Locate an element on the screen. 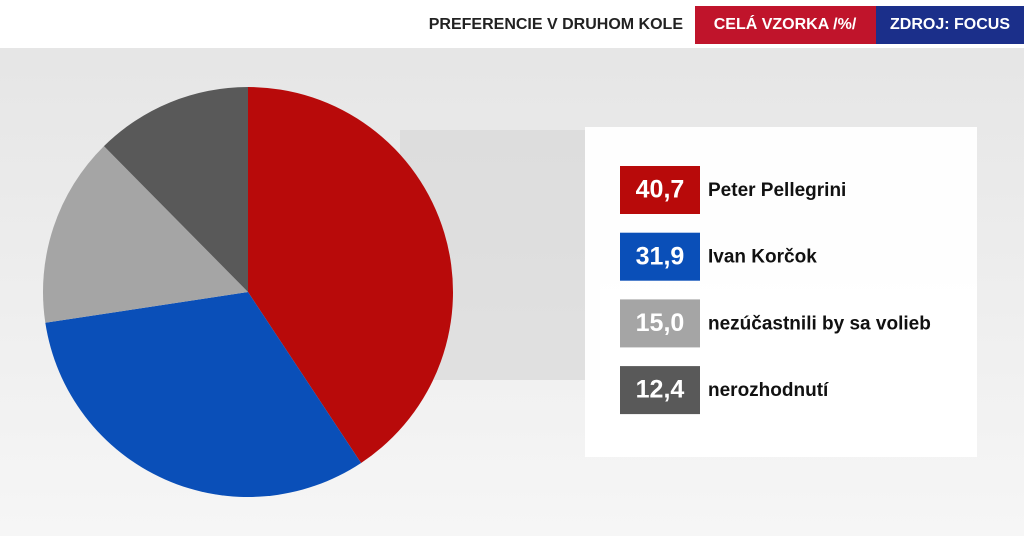 The width and height of the screenshot is (1024, 536). subtitle: CELÁ VZORKA /%/ is located at coordinates (785, 23).